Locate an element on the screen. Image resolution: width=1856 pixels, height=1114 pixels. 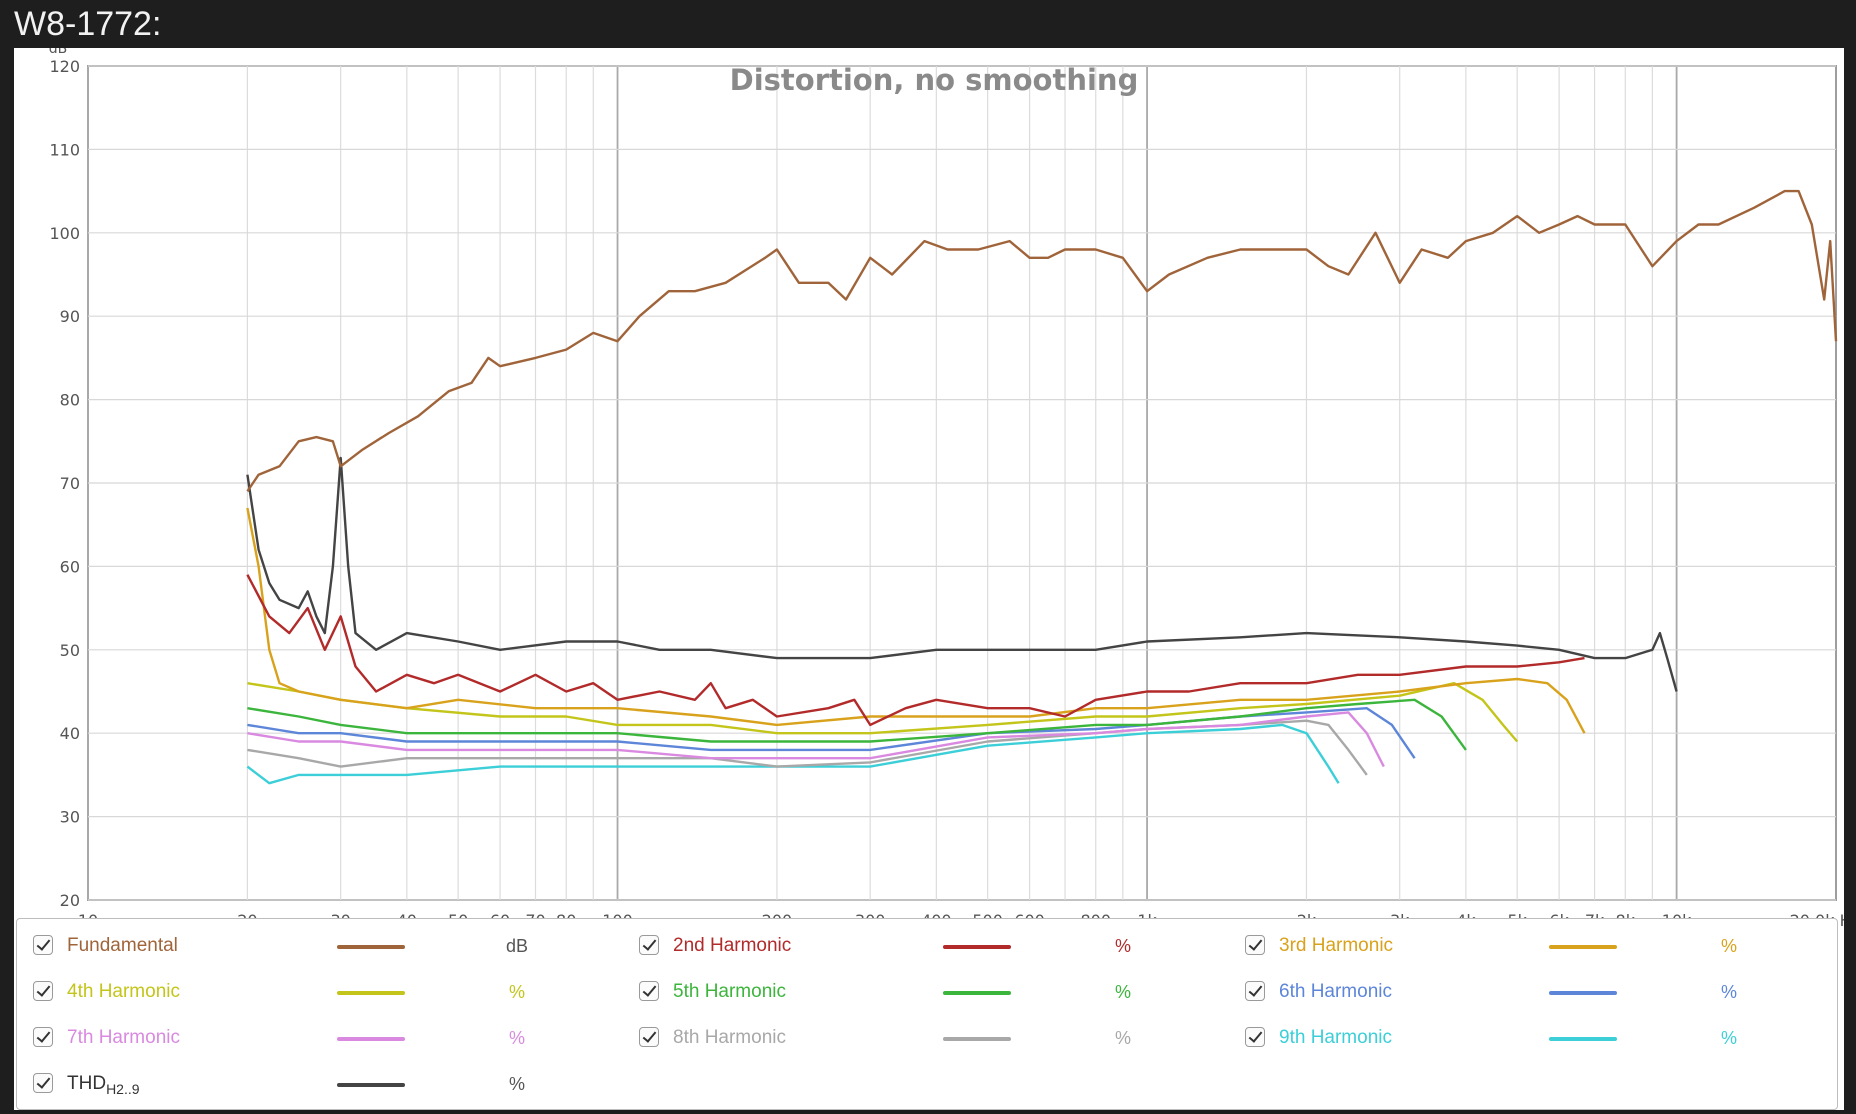
legend-checkbox-thd is located at coordinates (43, 1083).